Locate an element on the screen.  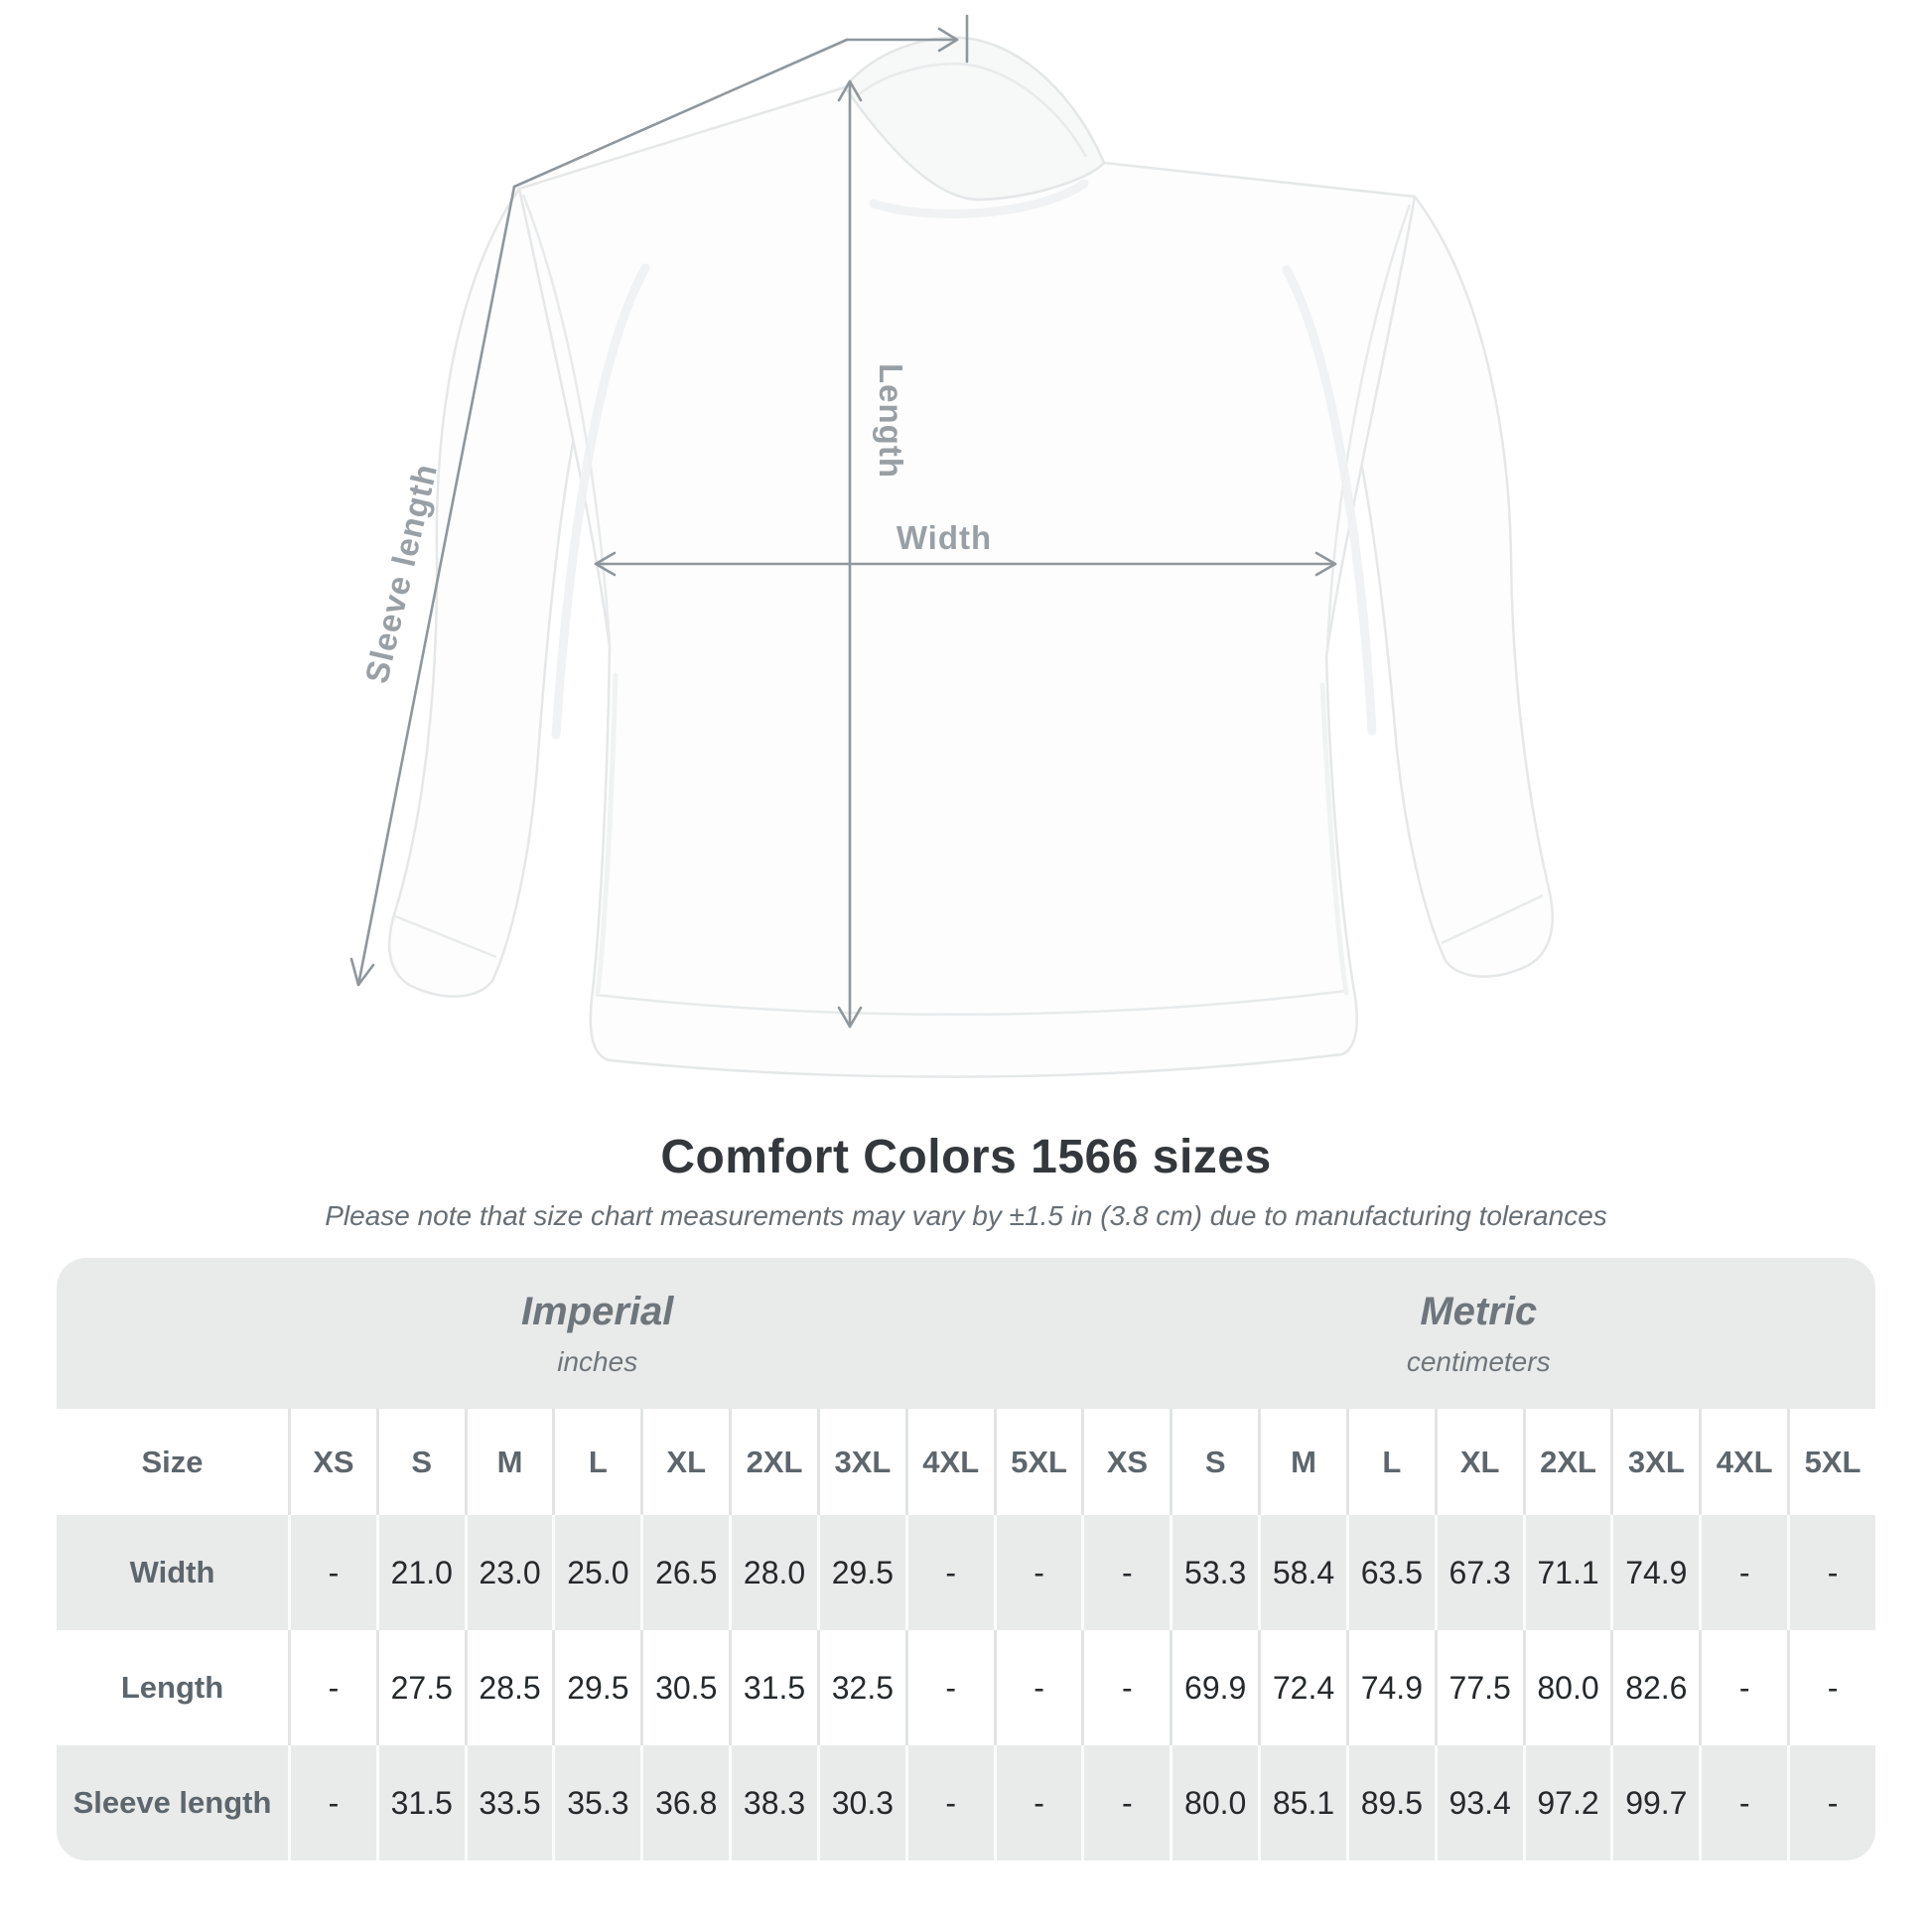
measurement-cell: 97.2 is located at coordinates (1566, 1803).